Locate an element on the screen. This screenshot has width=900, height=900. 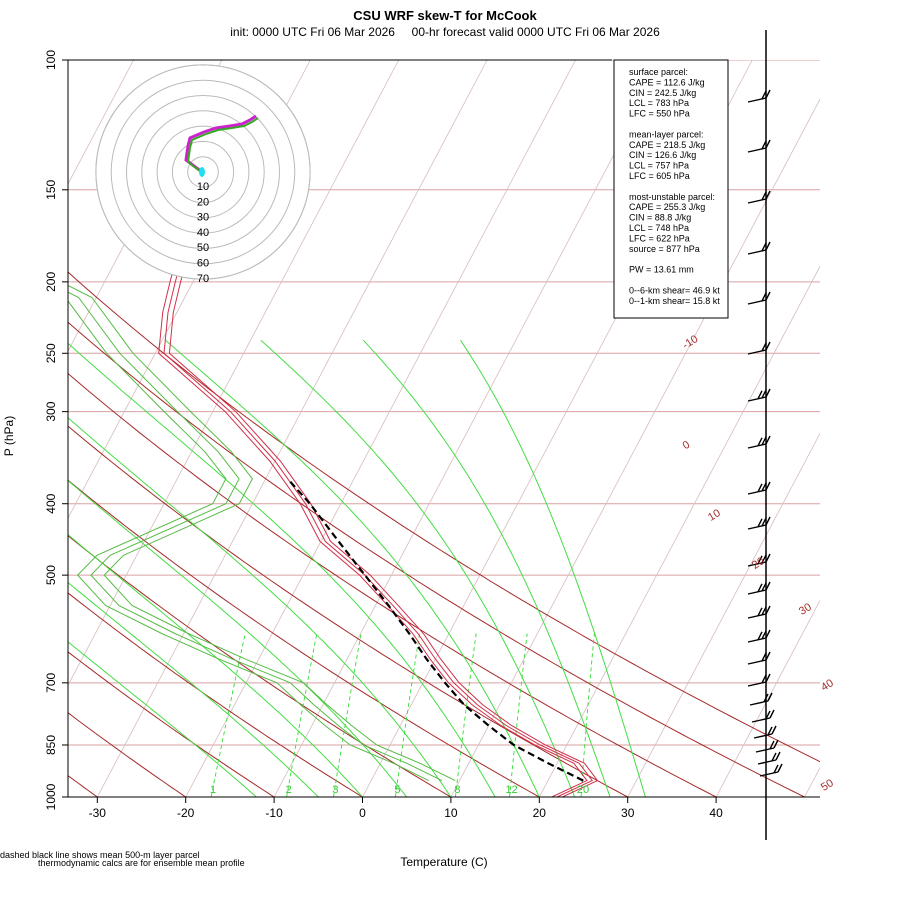
mixing-ratio-label: 20 is located at coordinates (583, 790).